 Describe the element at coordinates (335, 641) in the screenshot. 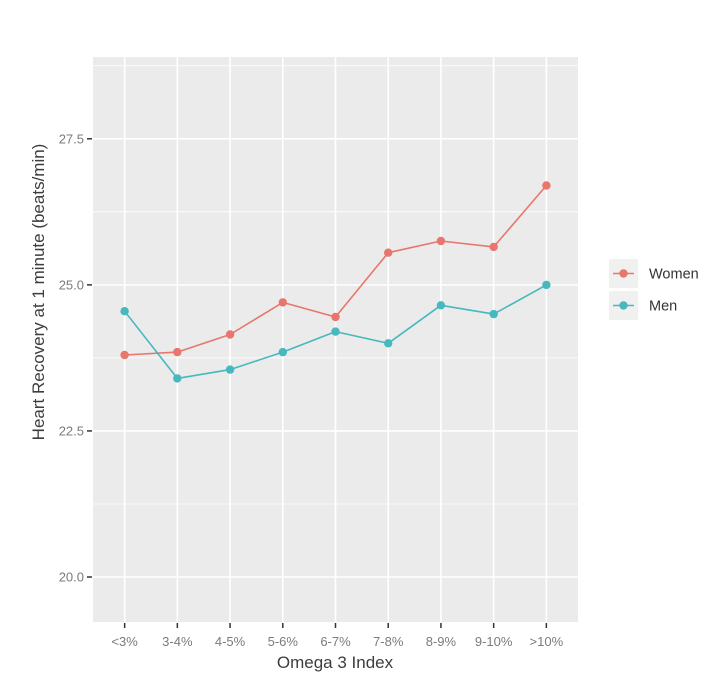

I see `x-tick-label: 6-7%` at that location.